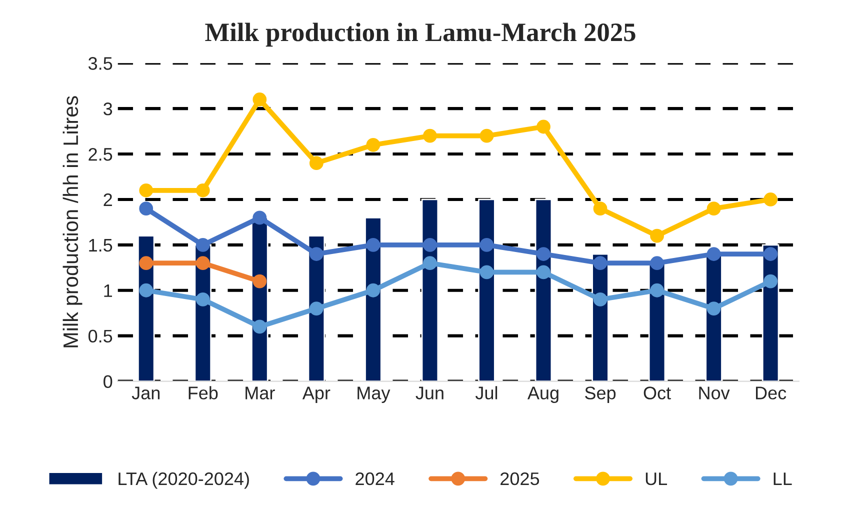 The width and height of the screenshot is (841, 505). What do you see at coordinates (316, 394) in the screenshot?
I see `x-tick-label: Apr` at bounding box center [316, 394].